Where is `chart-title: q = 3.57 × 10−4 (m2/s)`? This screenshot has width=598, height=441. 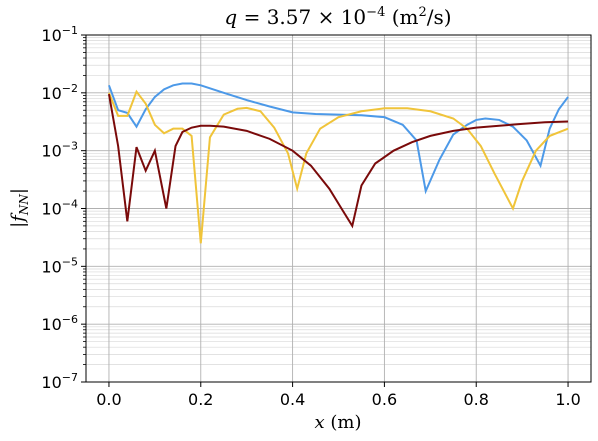 chart-title: q = 3.57 × 10−4 (m2/s) is located at coordinates (337, 17).